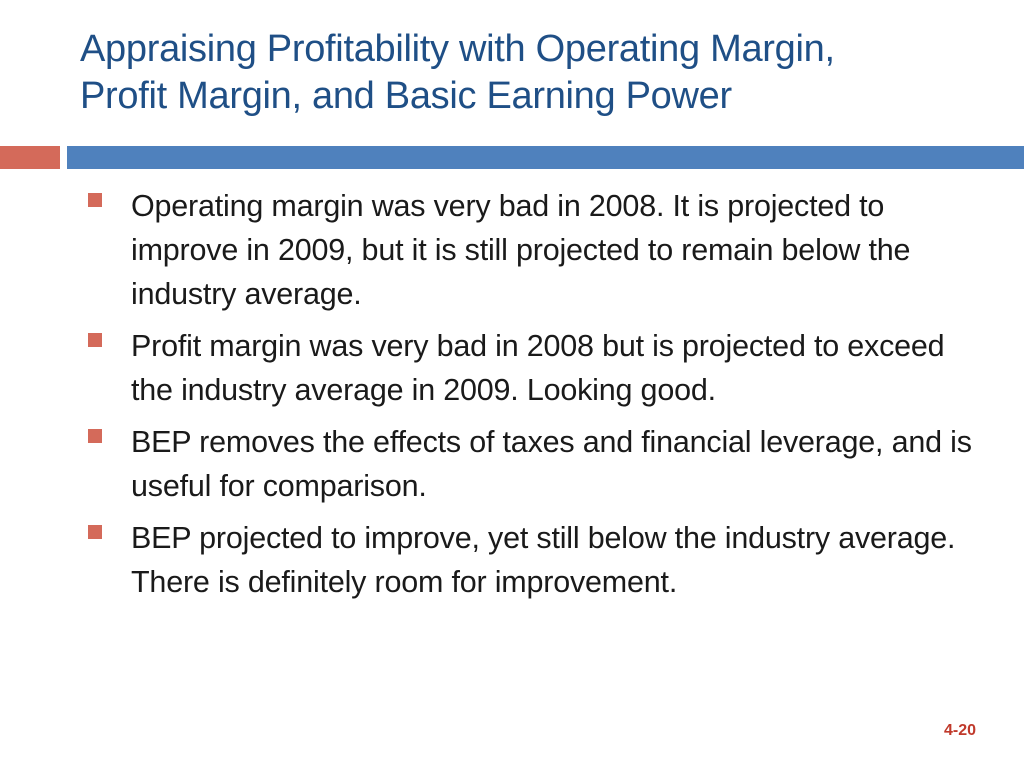 This screenshot has width=1024, height=768. I want to click on title-divider-bar, so click(545, 157).